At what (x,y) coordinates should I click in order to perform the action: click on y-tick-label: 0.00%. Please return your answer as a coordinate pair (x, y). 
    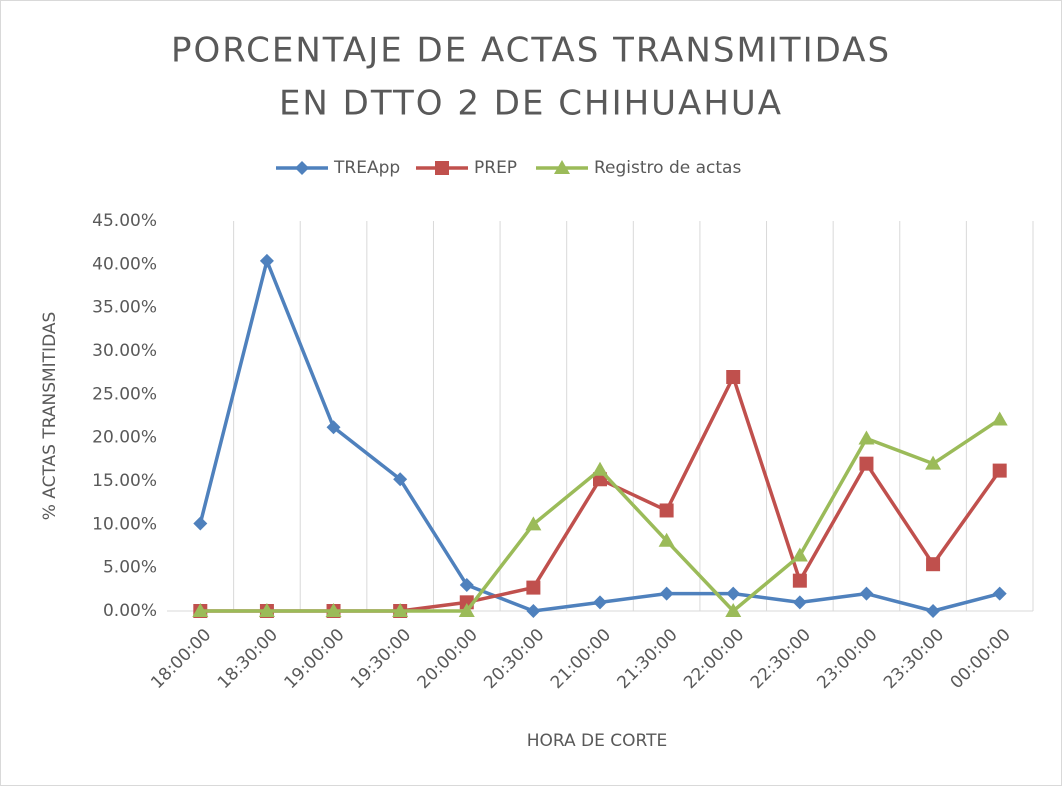
    Looking at the image, I should click on (130, 611).